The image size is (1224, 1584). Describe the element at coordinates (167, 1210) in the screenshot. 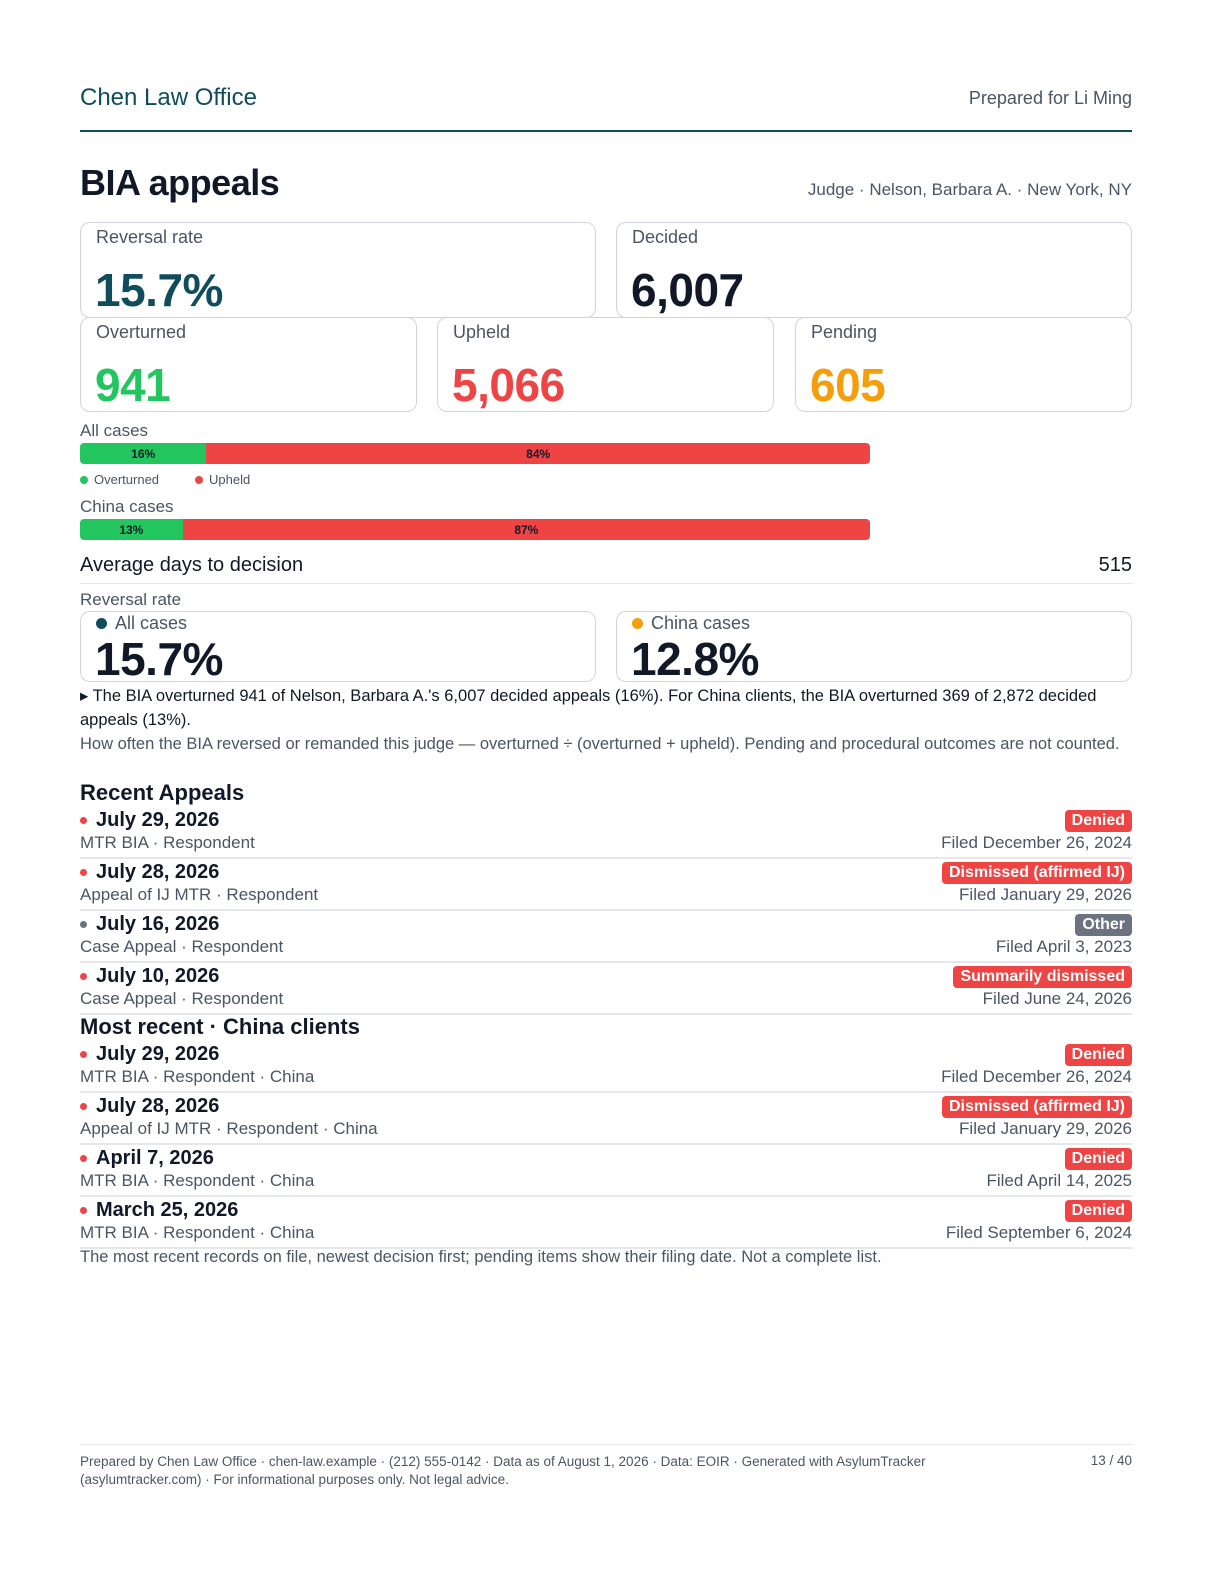

I see `appeal-date-text: March 25, 2026` at that location.